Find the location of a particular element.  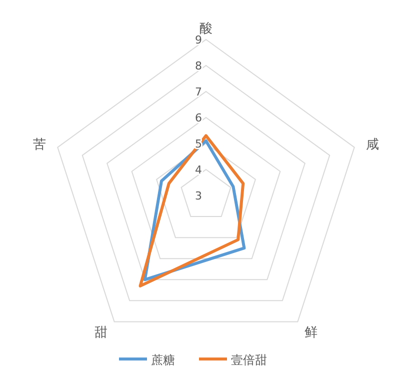

spoke-label: 咸 is located at coordinates (372, 145).